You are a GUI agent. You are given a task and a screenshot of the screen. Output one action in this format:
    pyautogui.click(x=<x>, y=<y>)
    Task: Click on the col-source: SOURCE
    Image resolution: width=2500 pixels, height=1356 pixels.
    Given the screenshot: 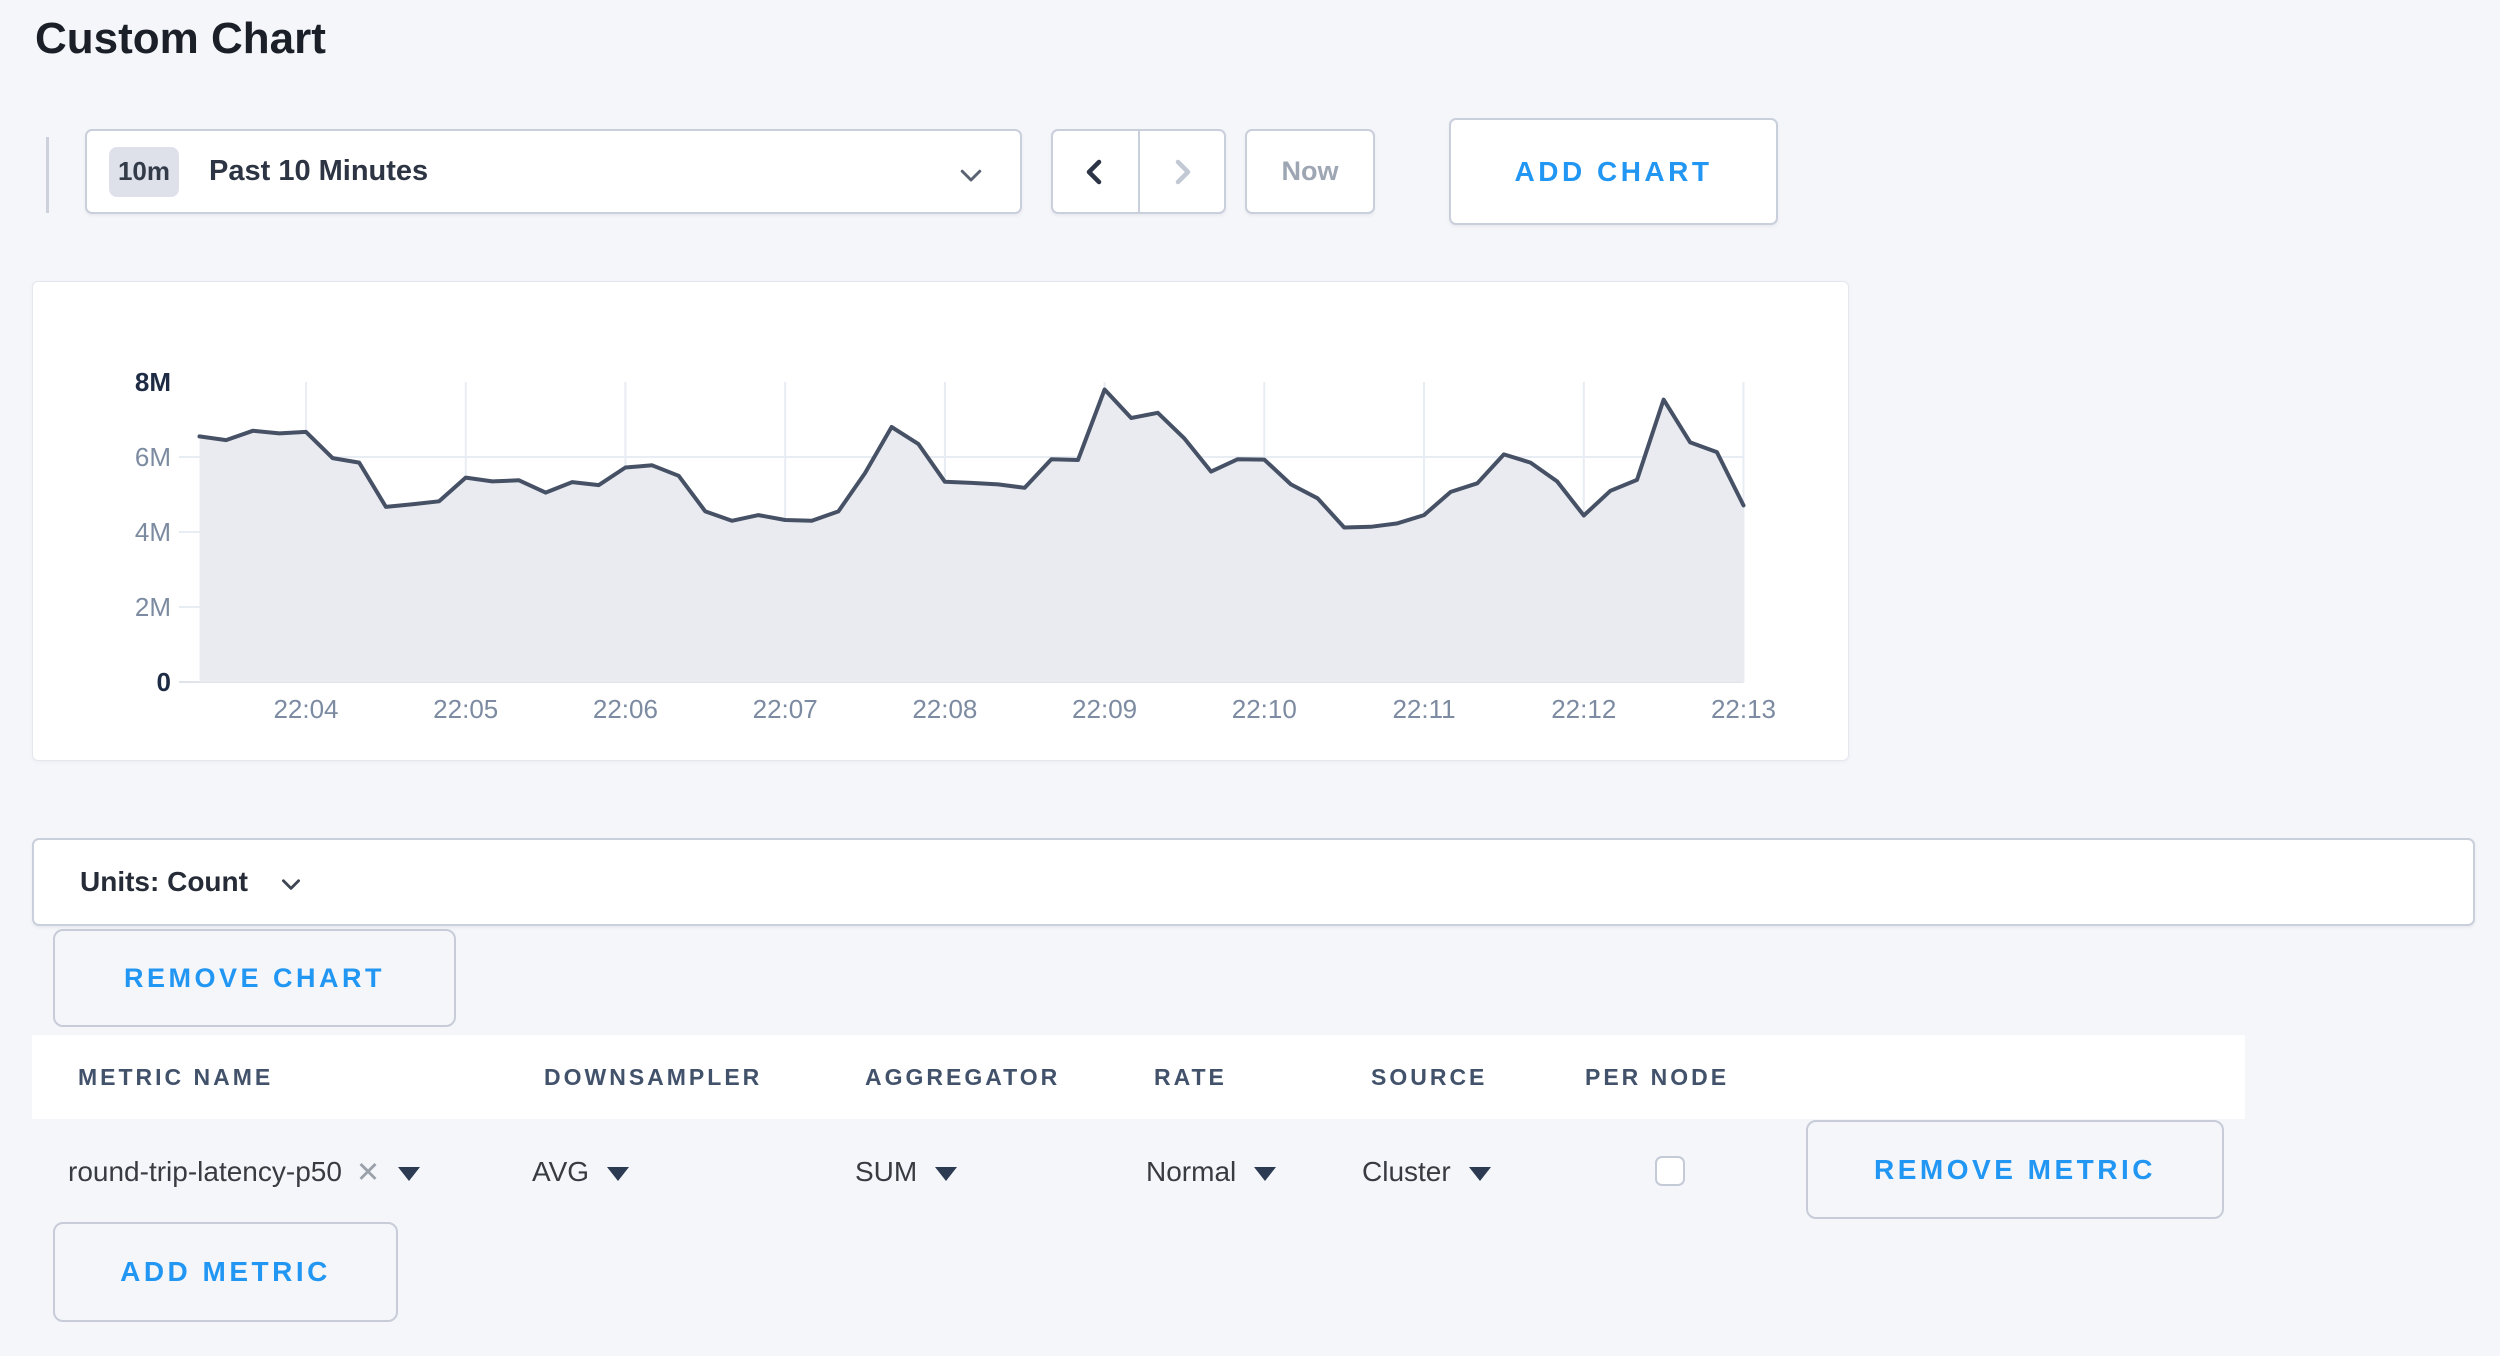 What is the action you would take?
    pyautogui.click(x=1429, y=1076)
    